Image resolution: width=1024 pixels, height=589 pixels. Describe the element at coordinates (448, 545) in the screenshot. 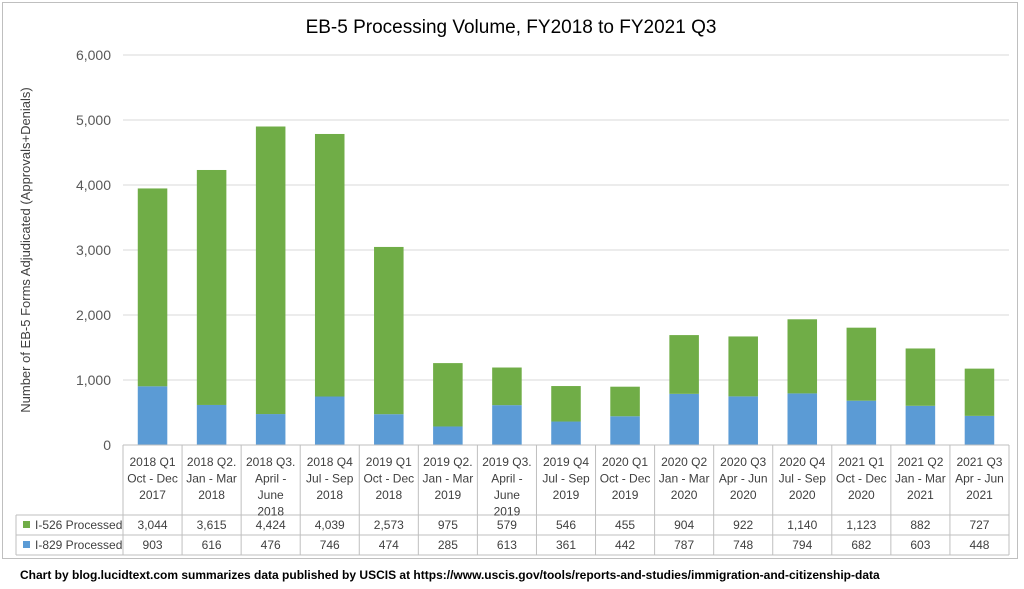

I see `data-label: 285` at that location.